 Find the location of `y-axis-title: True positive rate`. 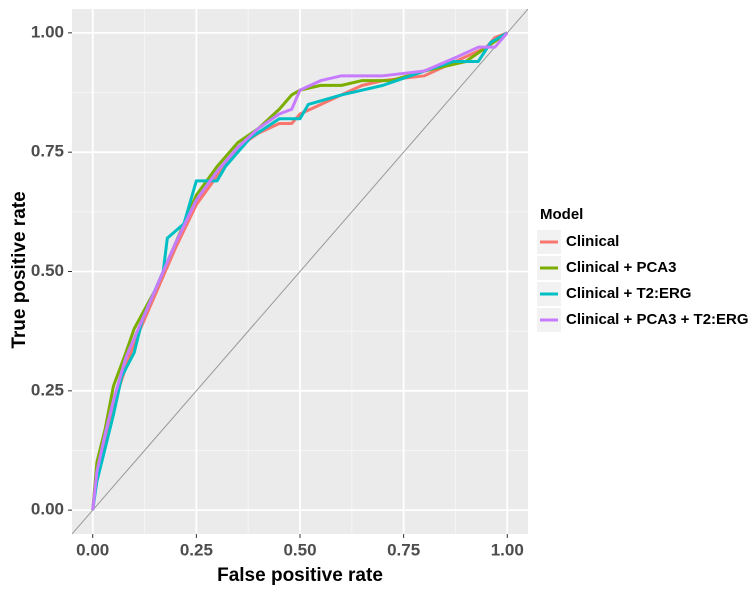

y-axis-title: True positive rate is located at coordinates (19, 269).